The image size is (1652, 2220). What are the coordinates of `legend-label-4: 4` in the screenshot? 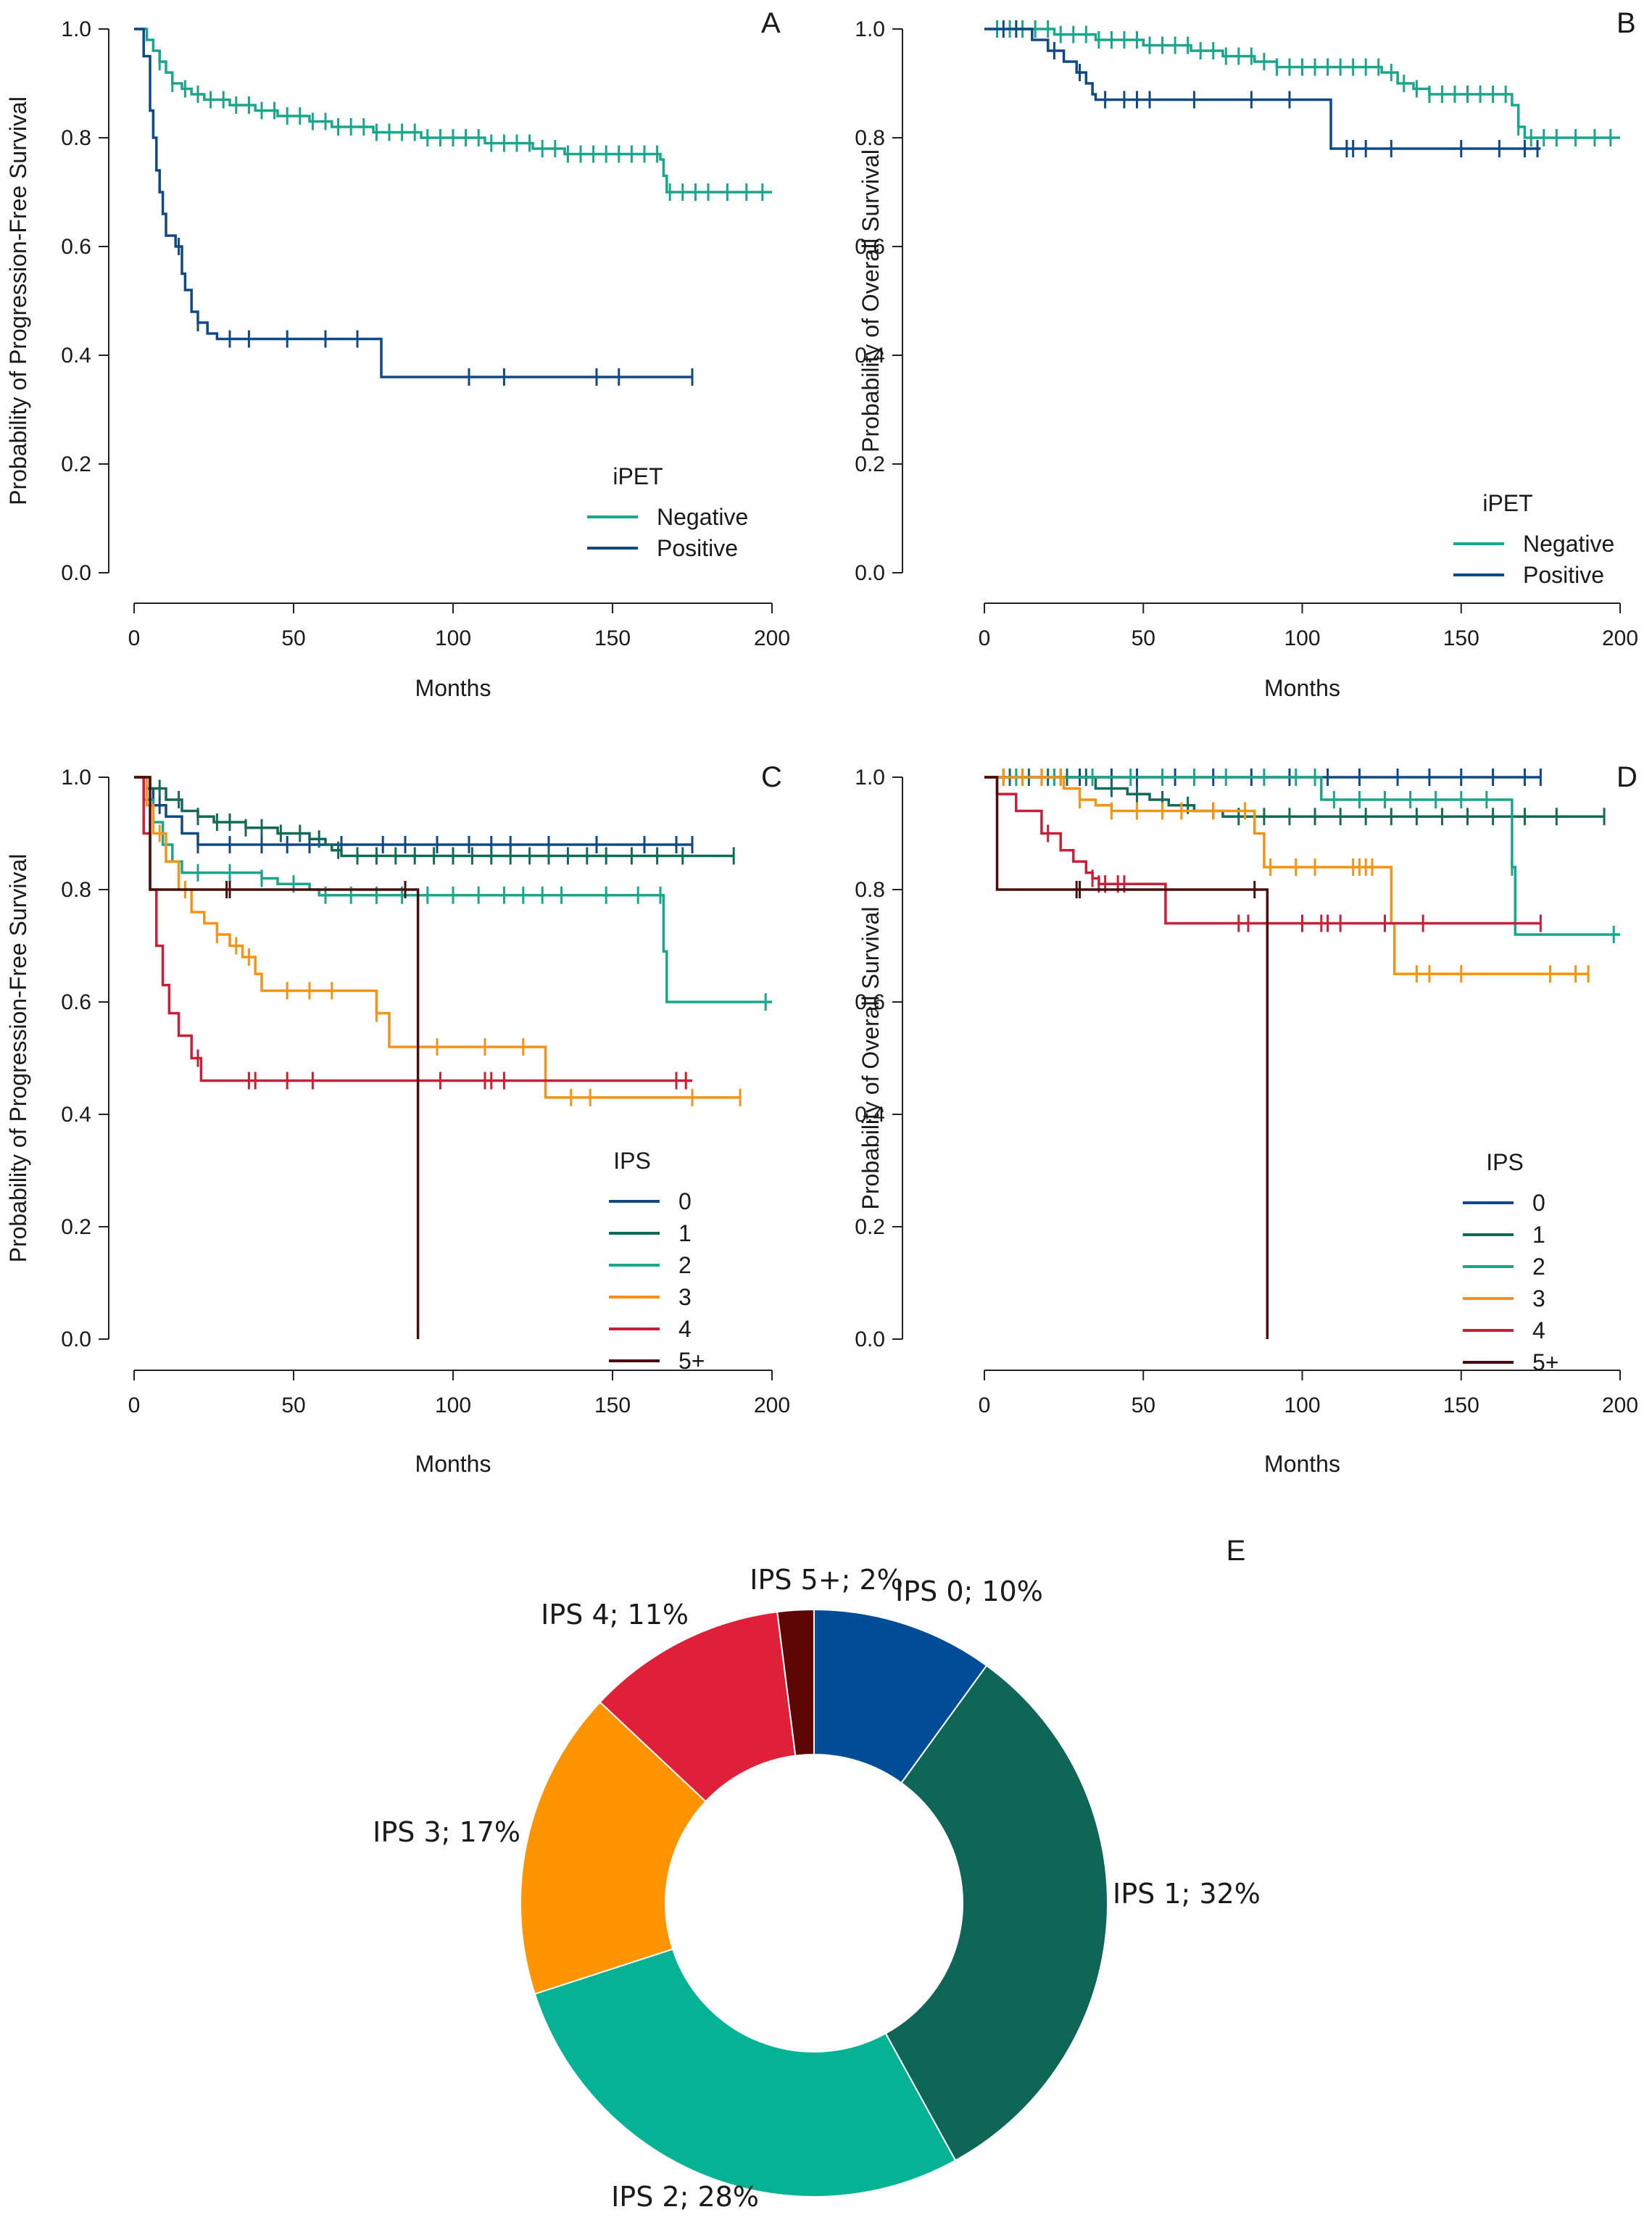 It's located at (1538, 1330).